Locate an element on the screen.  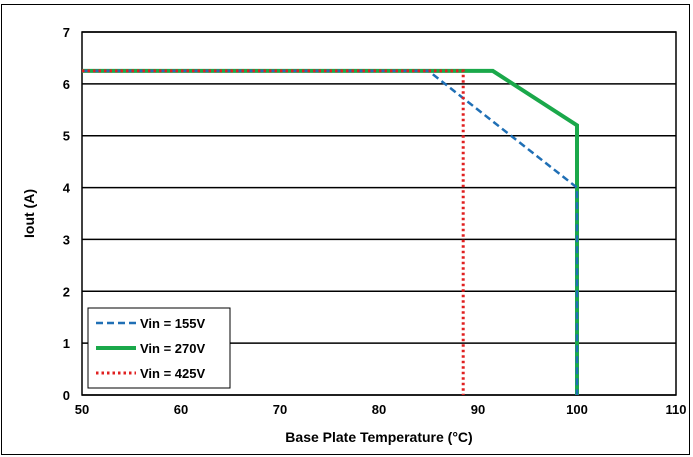
x-tick-label: 70 is located at coordinates (280, 409).